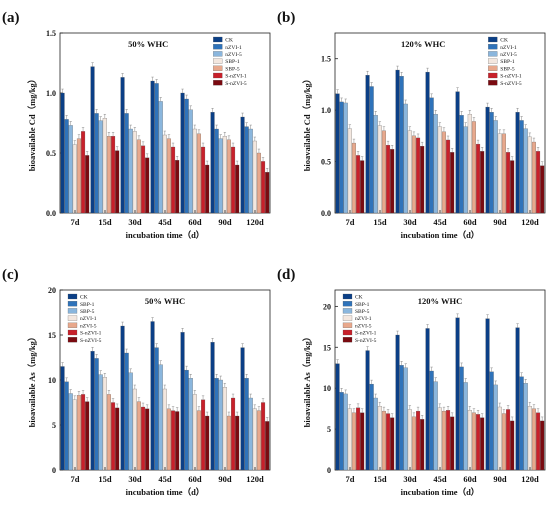 Image resolution: width=550 pixels, height=514 pixels. What do you see at coordinates (353, 441) in the screenshot?
I see `bar-nzvi-5-7d` at bounding box center [353, 441].